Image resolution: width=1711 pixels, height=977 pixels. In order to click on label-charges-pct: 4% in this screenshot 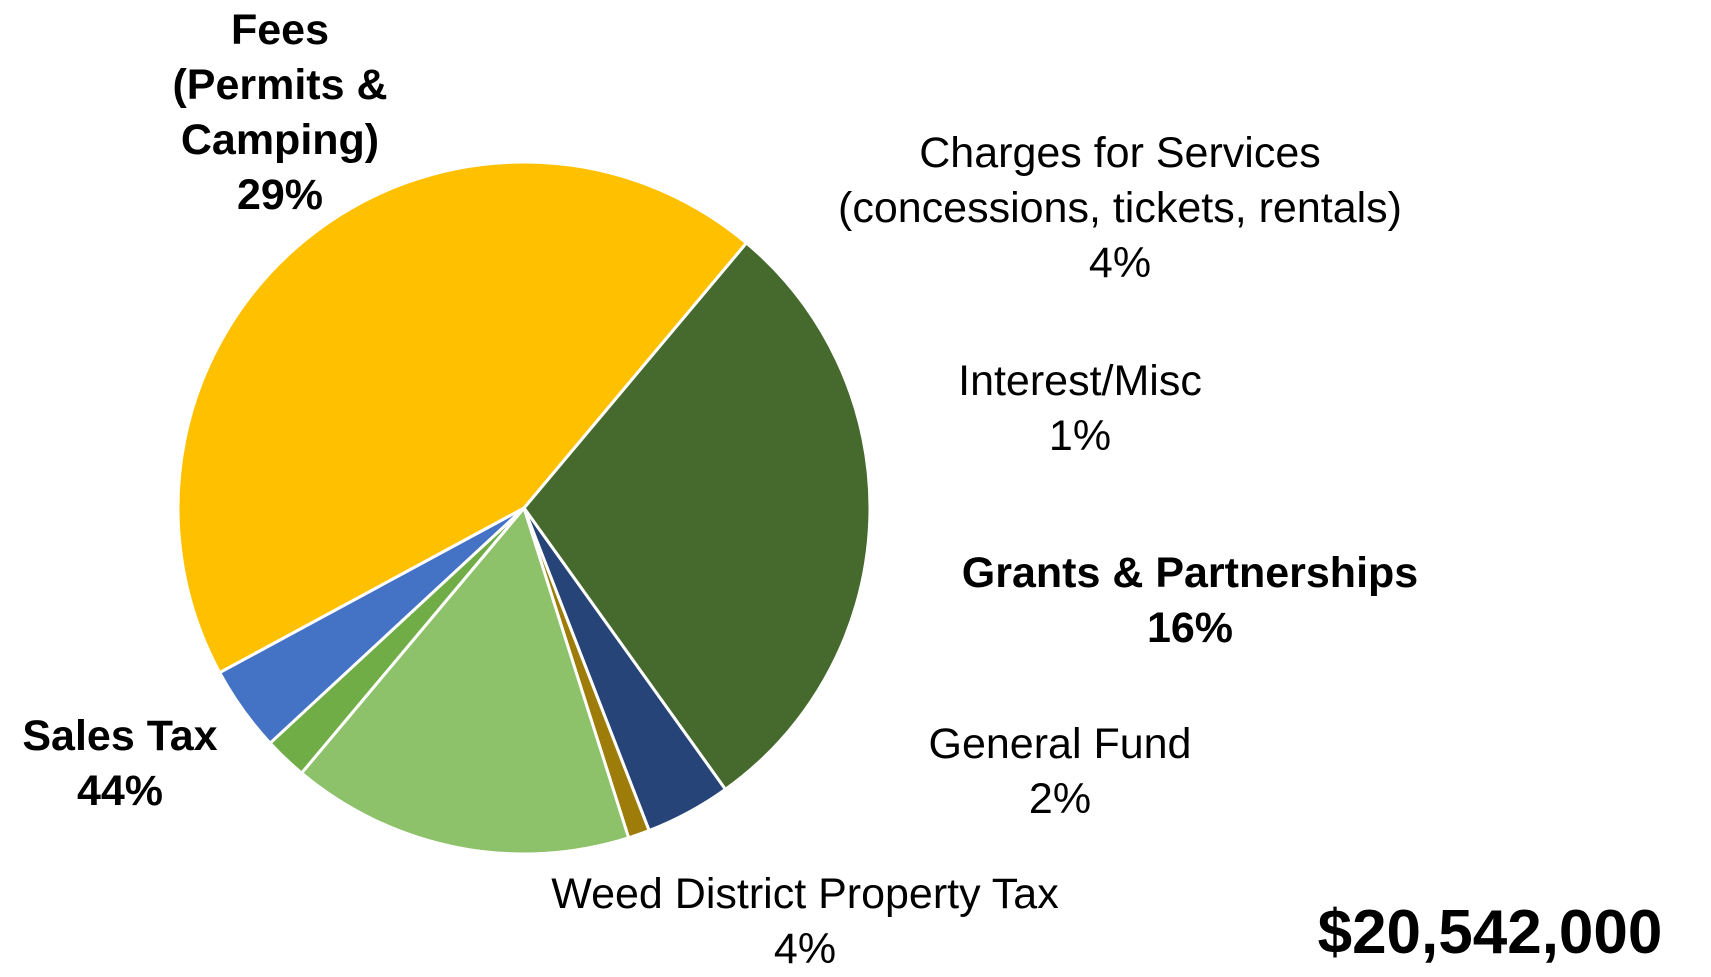, I will do `click(1120, 263)`.